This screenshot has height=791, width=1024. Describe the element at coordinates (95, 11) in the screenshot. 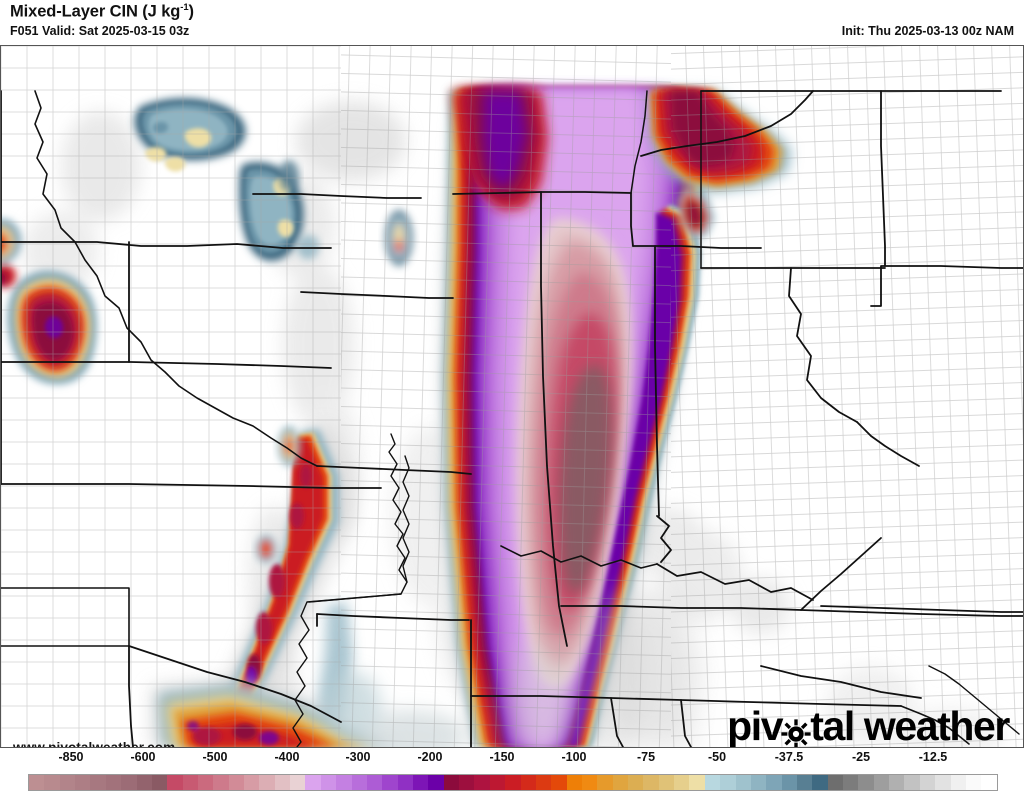

I see `page-title-text: Mixed-Layer CIN (J kg` at that location.